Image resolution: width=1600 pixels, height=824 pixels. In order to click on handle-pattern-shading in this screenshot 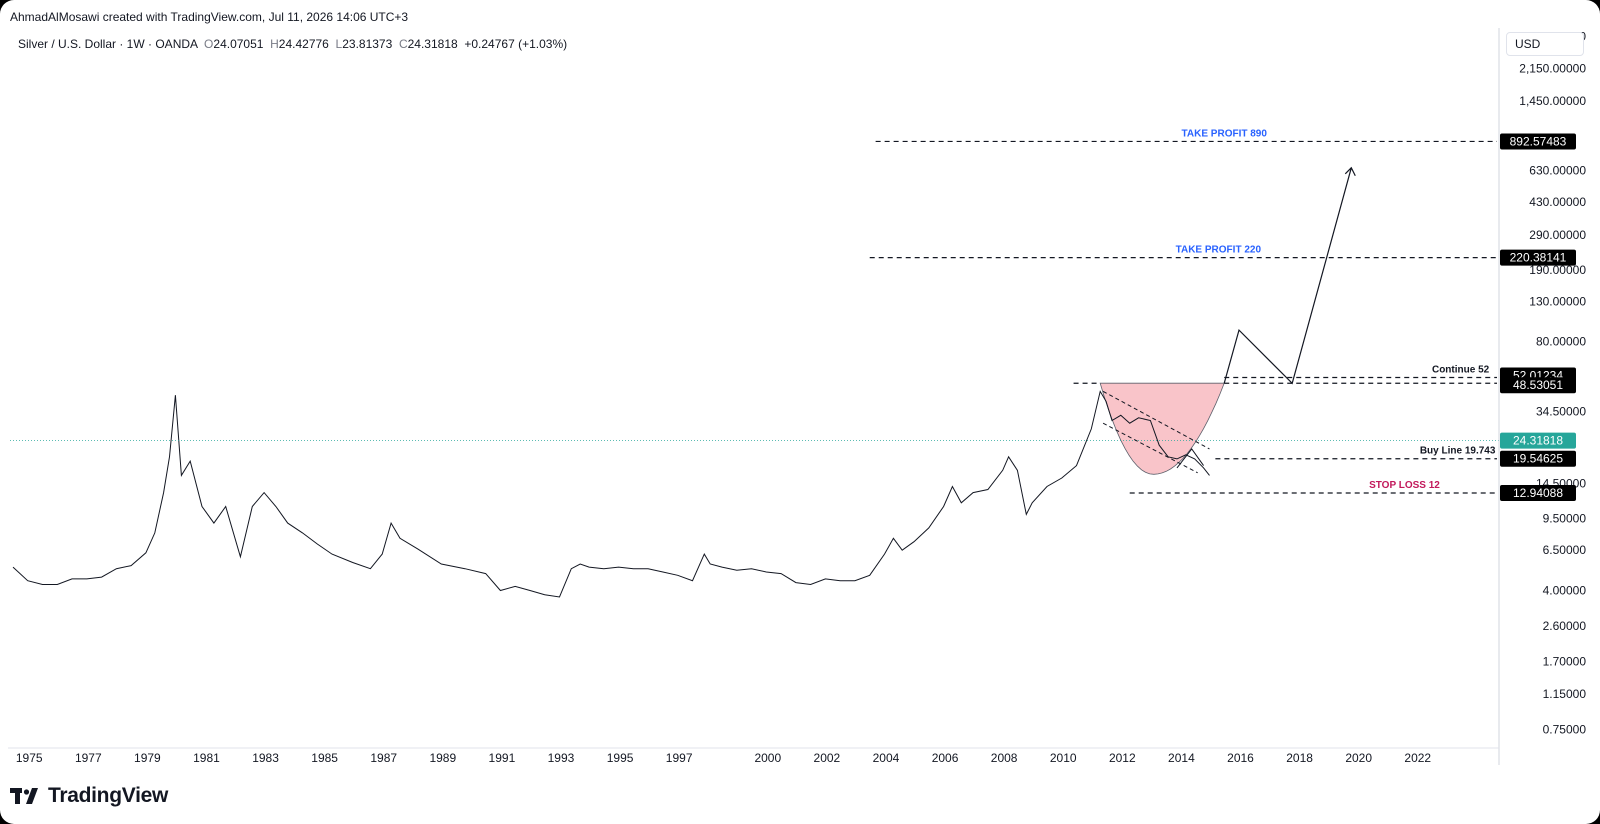, I will do `click(1162, 428)`.